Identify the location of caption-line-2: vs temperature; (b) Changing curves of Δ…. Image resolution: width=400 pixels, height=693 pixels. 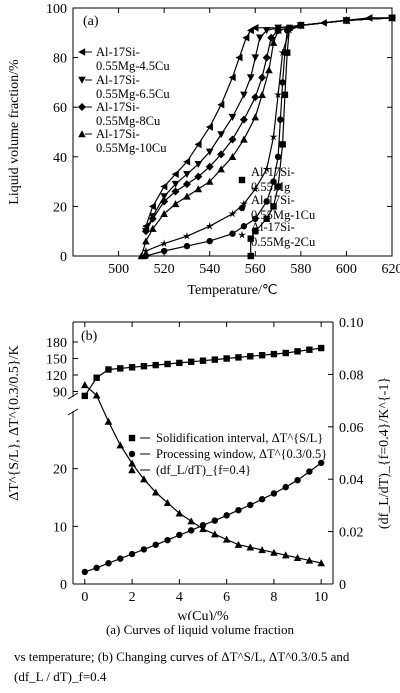
(204, 657).